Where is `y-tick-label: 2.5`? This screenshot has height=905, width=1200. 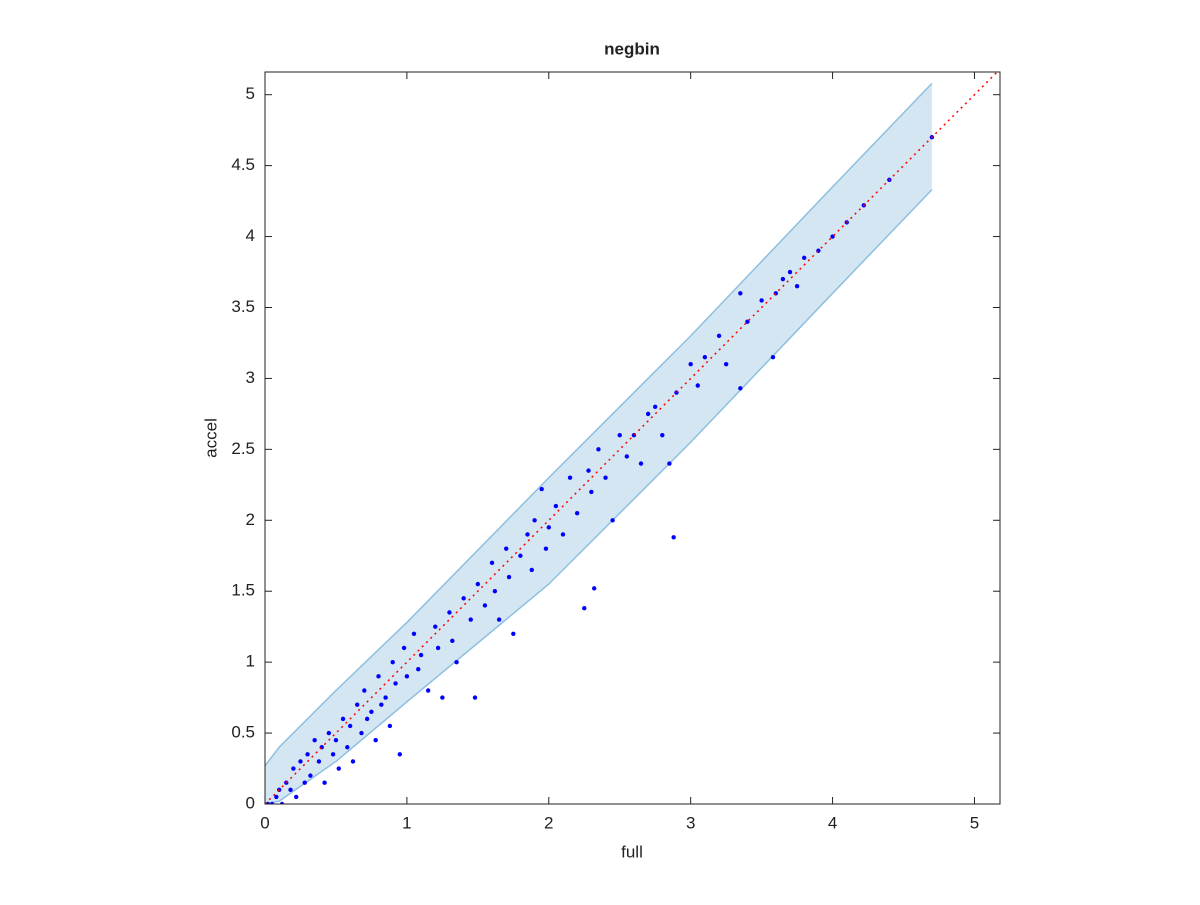 y-tick-label: 2.5 is located at coordinates (243, 448).